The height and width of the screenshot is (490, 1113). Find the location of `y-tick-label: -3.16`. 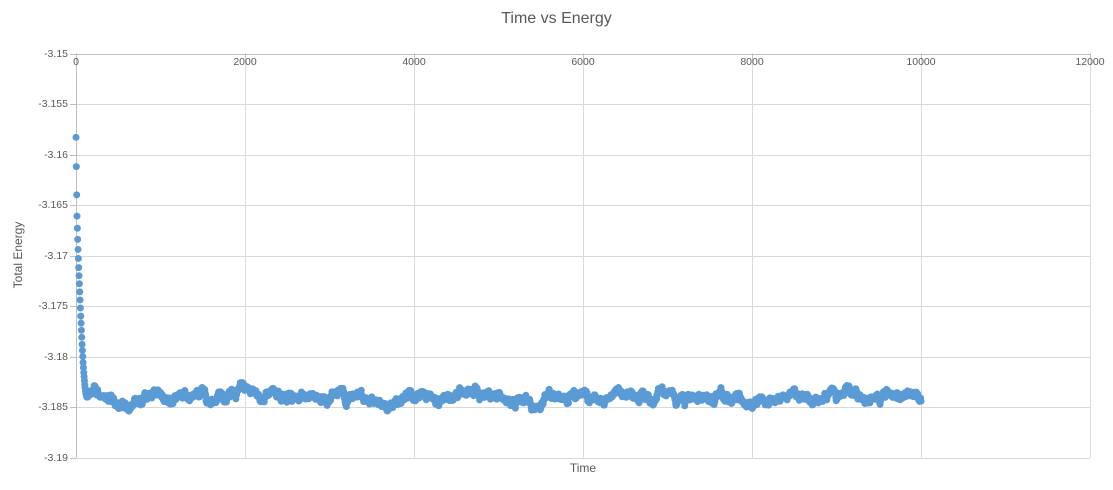

y-tick-label: -3.16 is located at coordinates (56, 154).